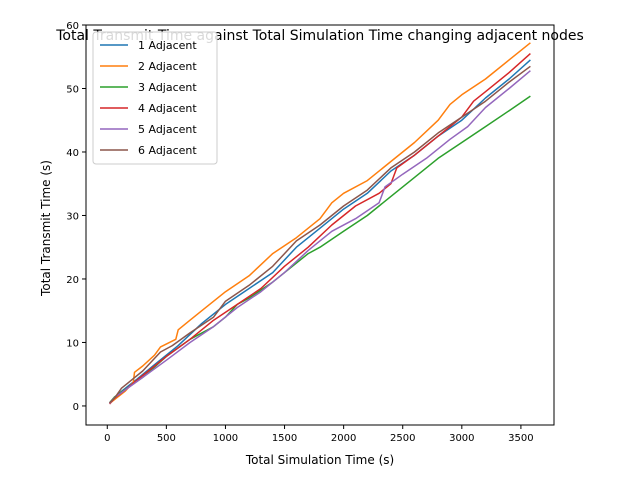  I want to click on legend-label: 2 Adjacent, so click(167, 66).